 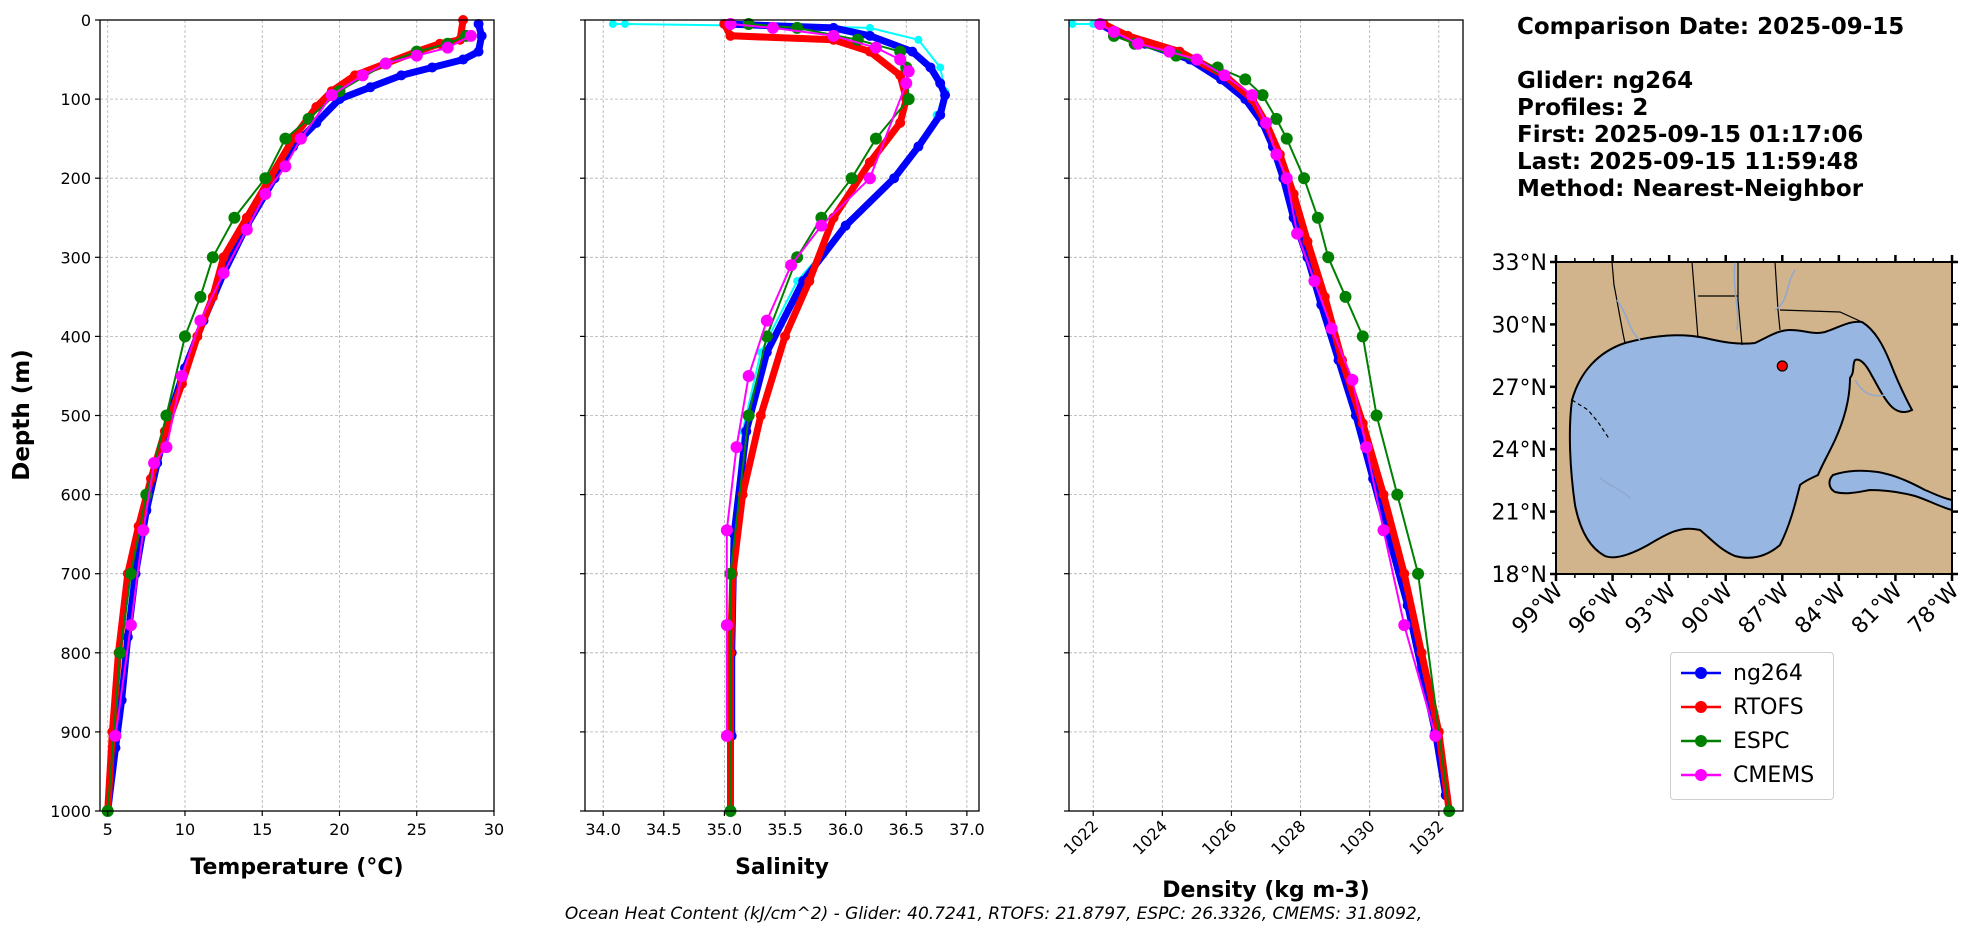 I want to click on x-tick-label: 10, so click(x=185, y=829).